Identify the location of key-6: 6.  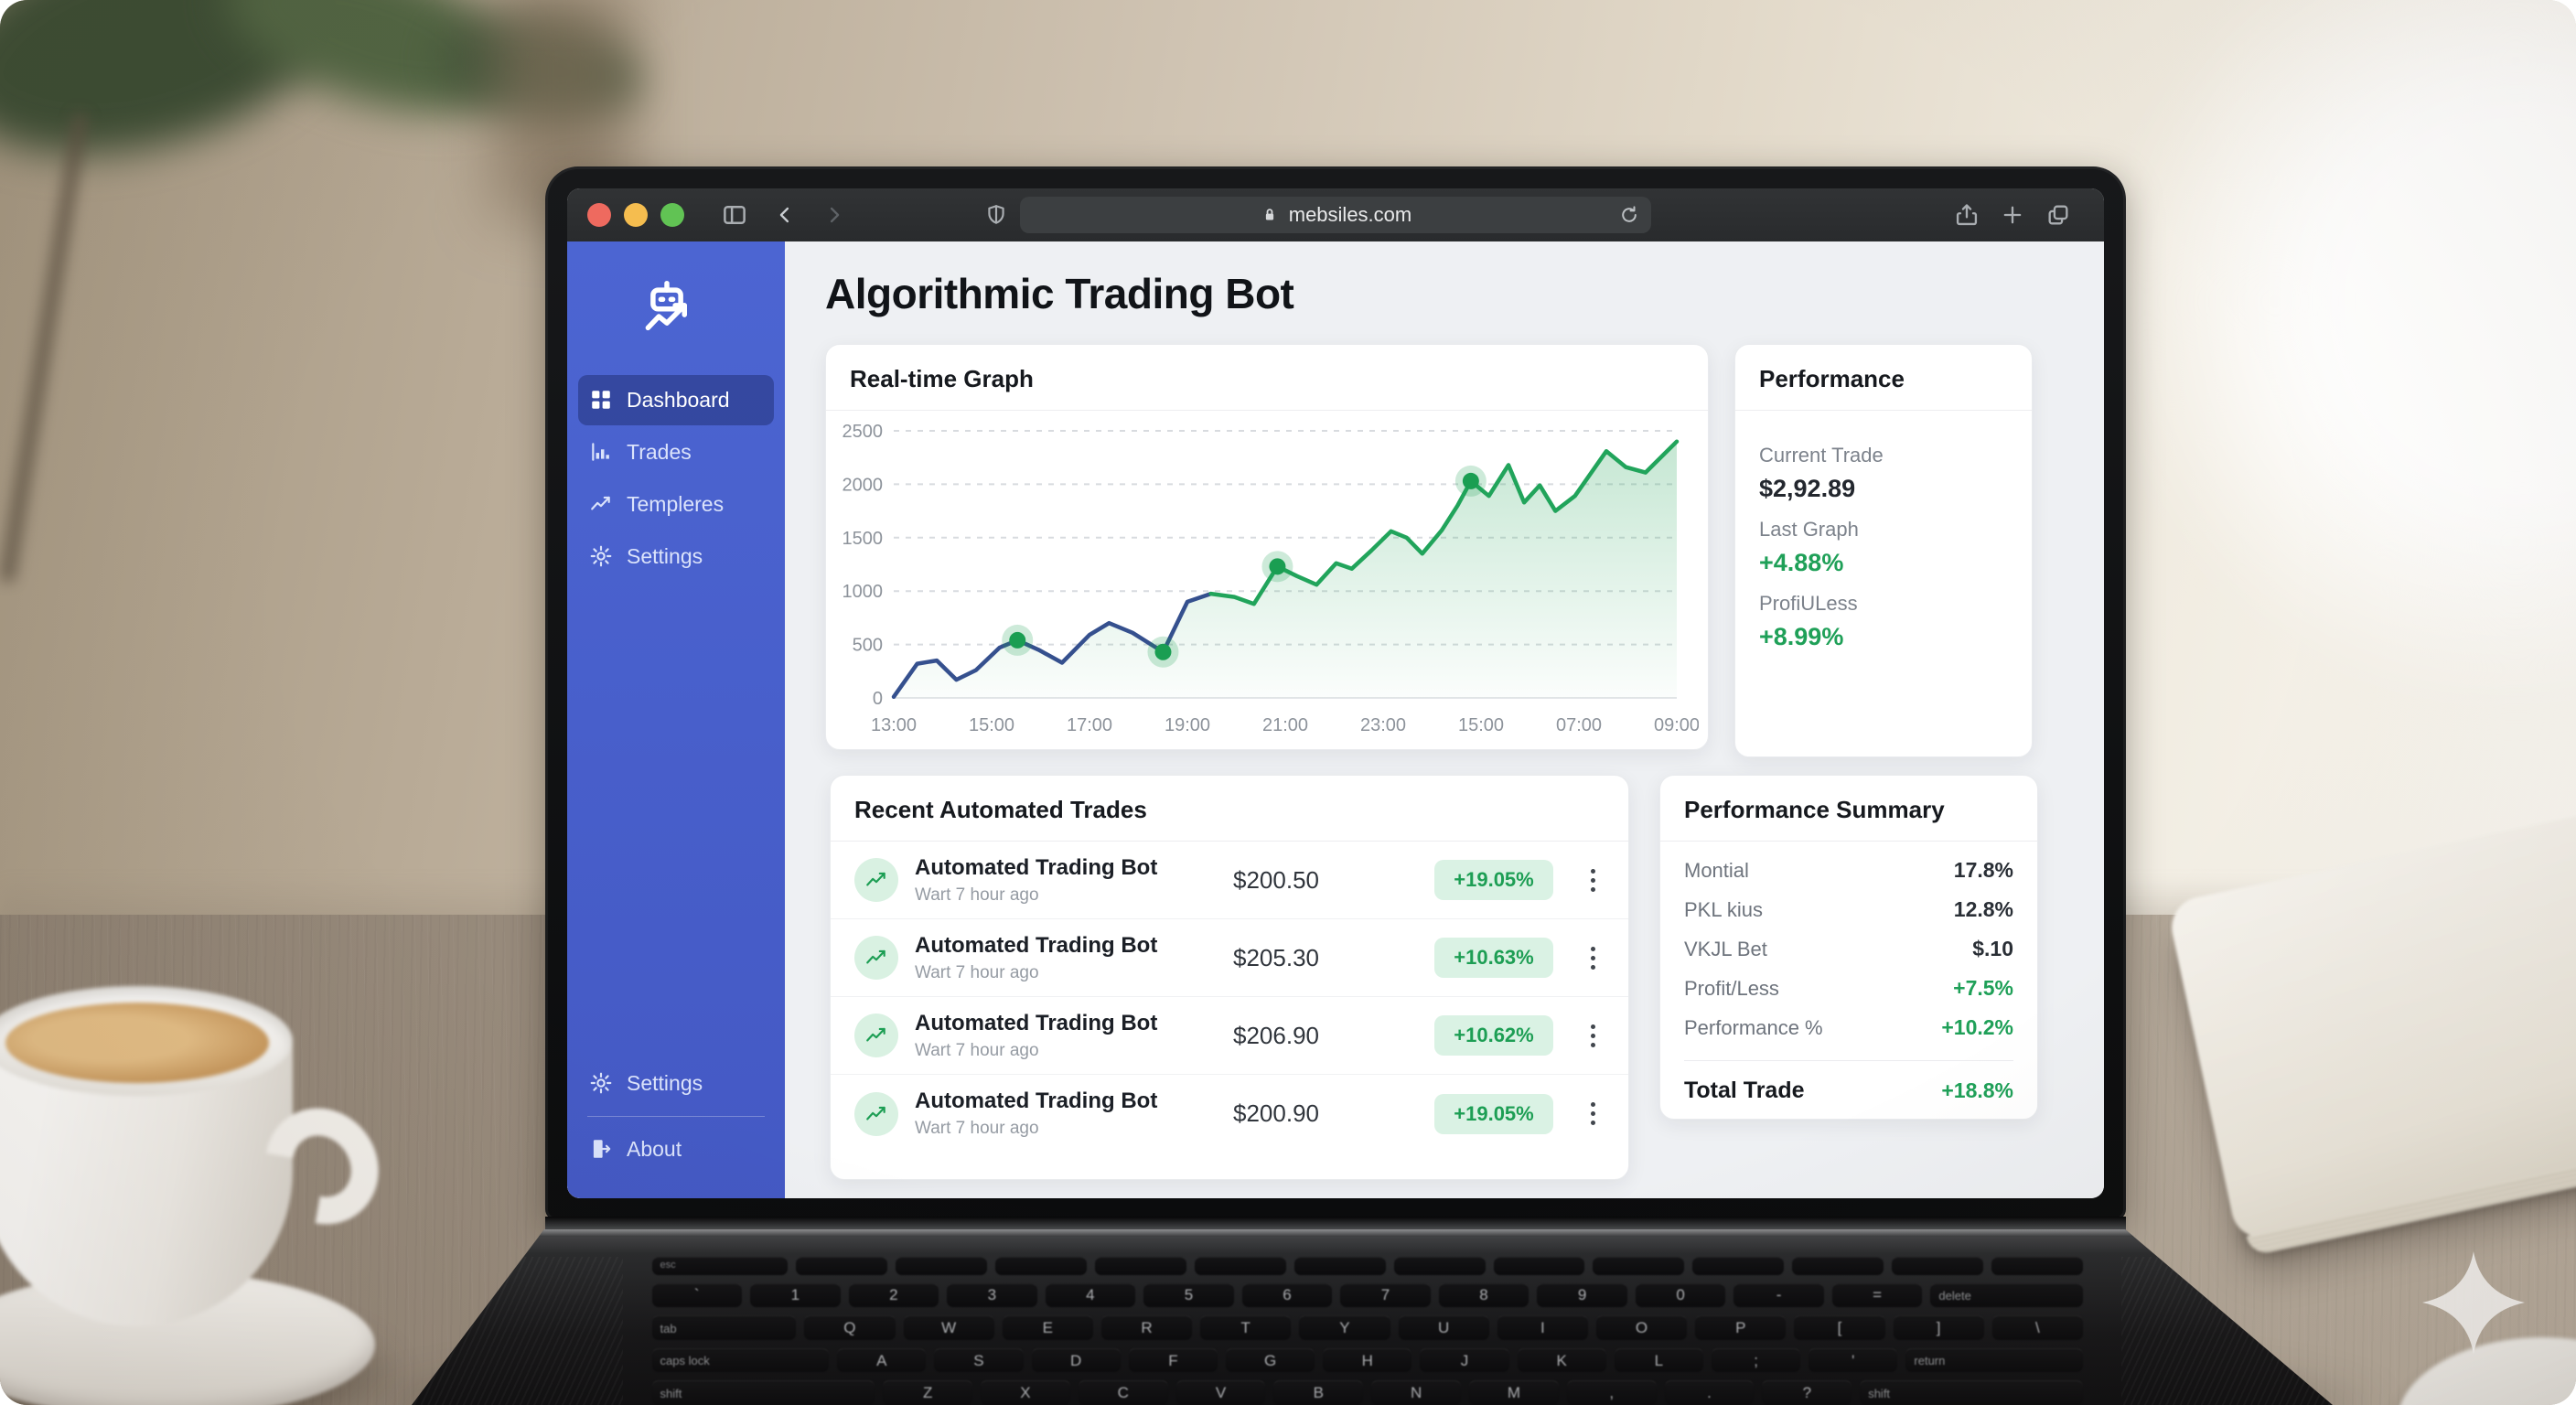
(1287, 1295).